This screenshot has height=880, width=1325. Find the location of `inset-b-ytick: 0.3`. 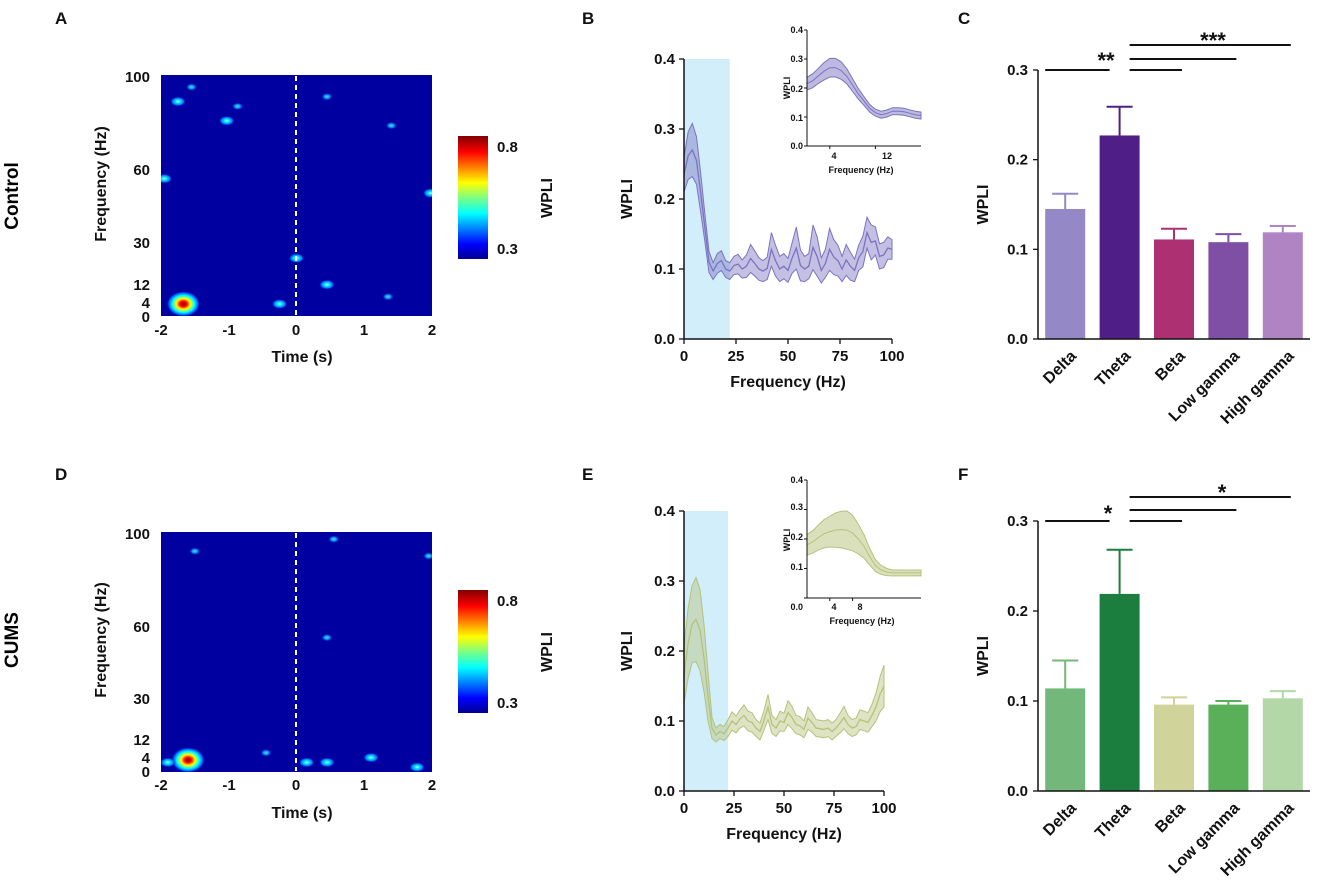

inset-b-ytick: 0.3 is located at coordinates (796, 59).